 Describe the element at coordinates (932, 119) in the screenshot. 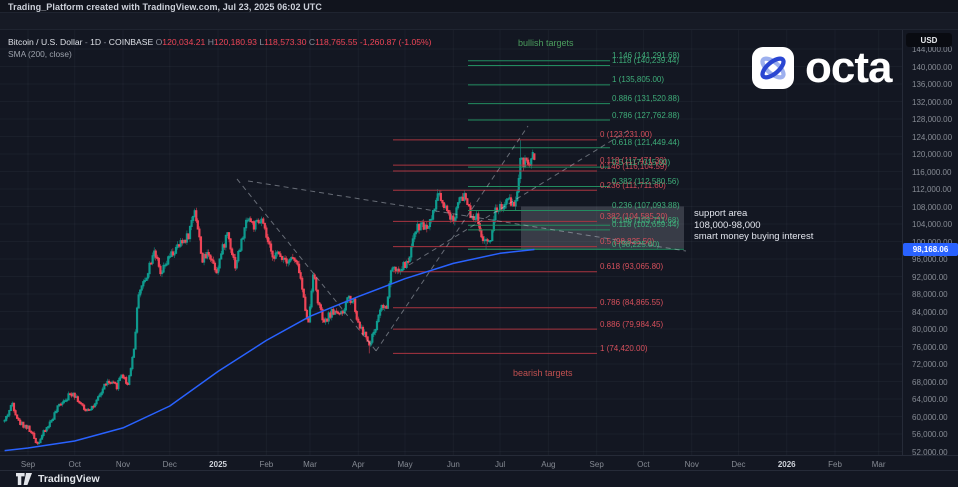

I see `price-axis-label: 128,000.00` at that location.